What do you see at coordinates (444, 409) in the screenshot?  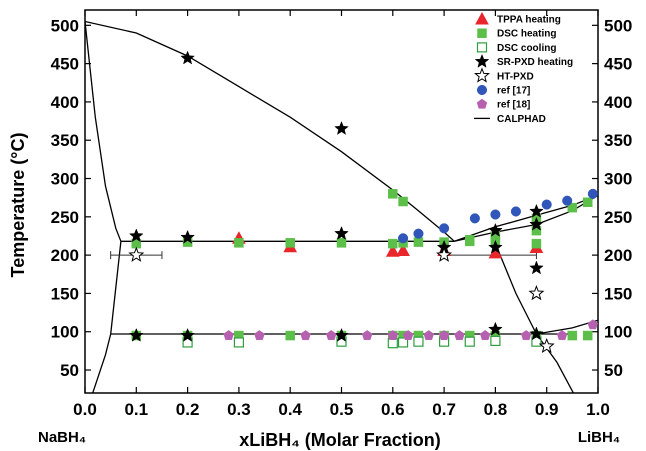 I see `x-tick-label: 0.7` at bounding box center [444, 409].